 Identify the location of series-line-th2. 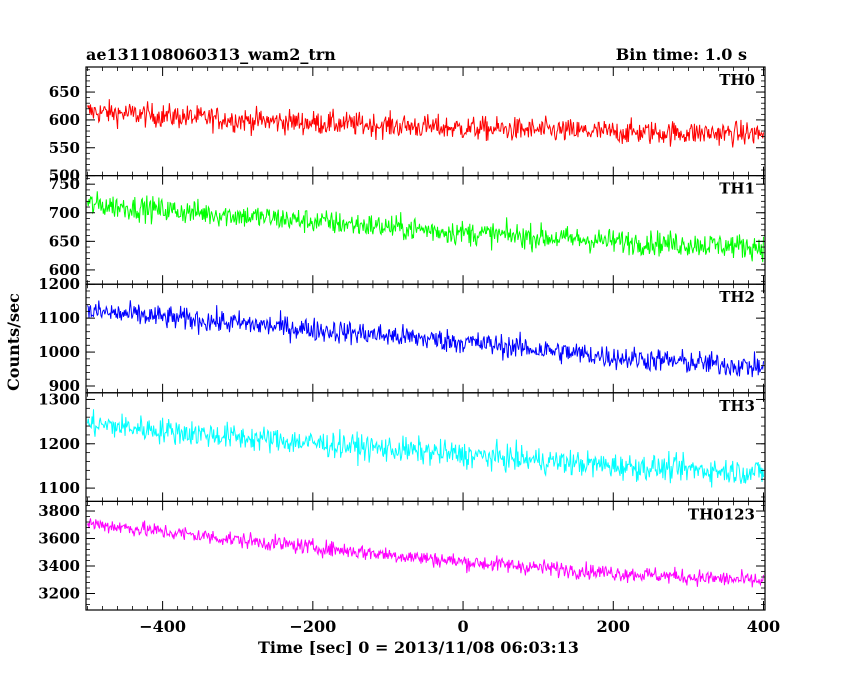
(425, 339).